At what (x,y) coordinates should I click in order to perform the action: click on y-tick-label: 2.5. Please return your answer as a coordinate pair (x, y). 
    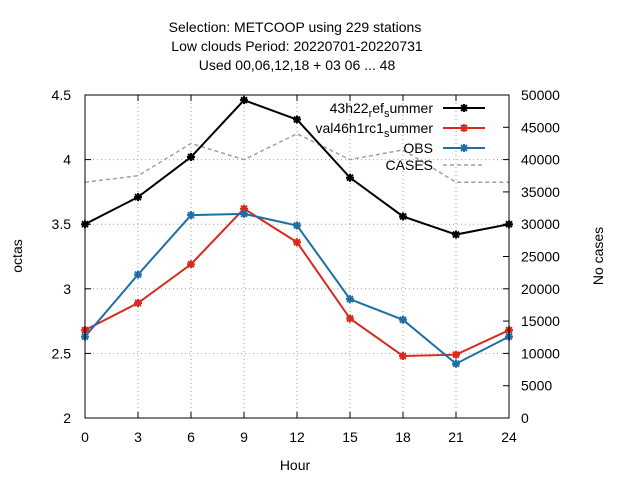
    Looking at the image, I should click on (62, 353).